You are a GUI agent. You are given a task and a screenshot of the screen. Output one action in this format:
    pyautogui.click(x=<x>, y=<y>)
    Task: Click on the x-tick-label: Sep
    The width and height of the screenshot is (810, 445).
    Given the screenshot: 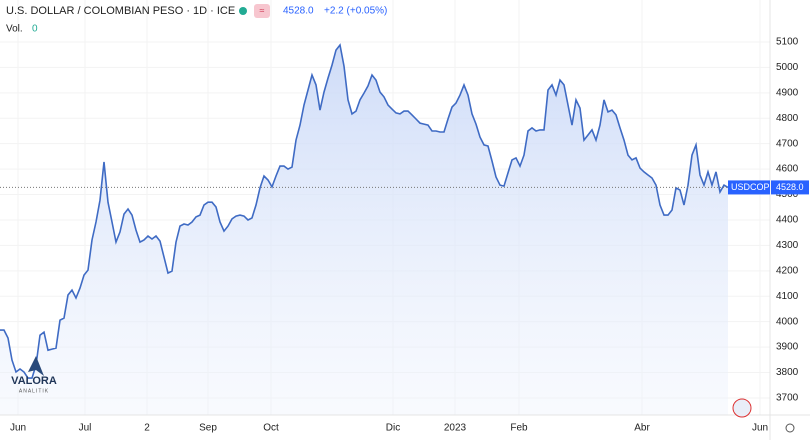 What is the action you would take?
    pyautogui.click(x=208, y=428)
    